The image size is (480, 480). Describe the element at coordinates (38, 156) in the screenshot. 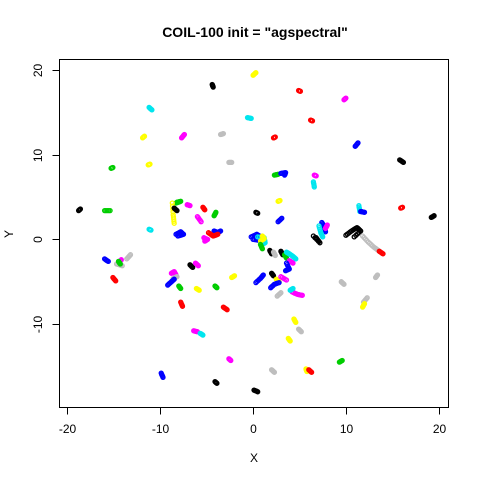

I see `y-tick-label: 10` at that location.